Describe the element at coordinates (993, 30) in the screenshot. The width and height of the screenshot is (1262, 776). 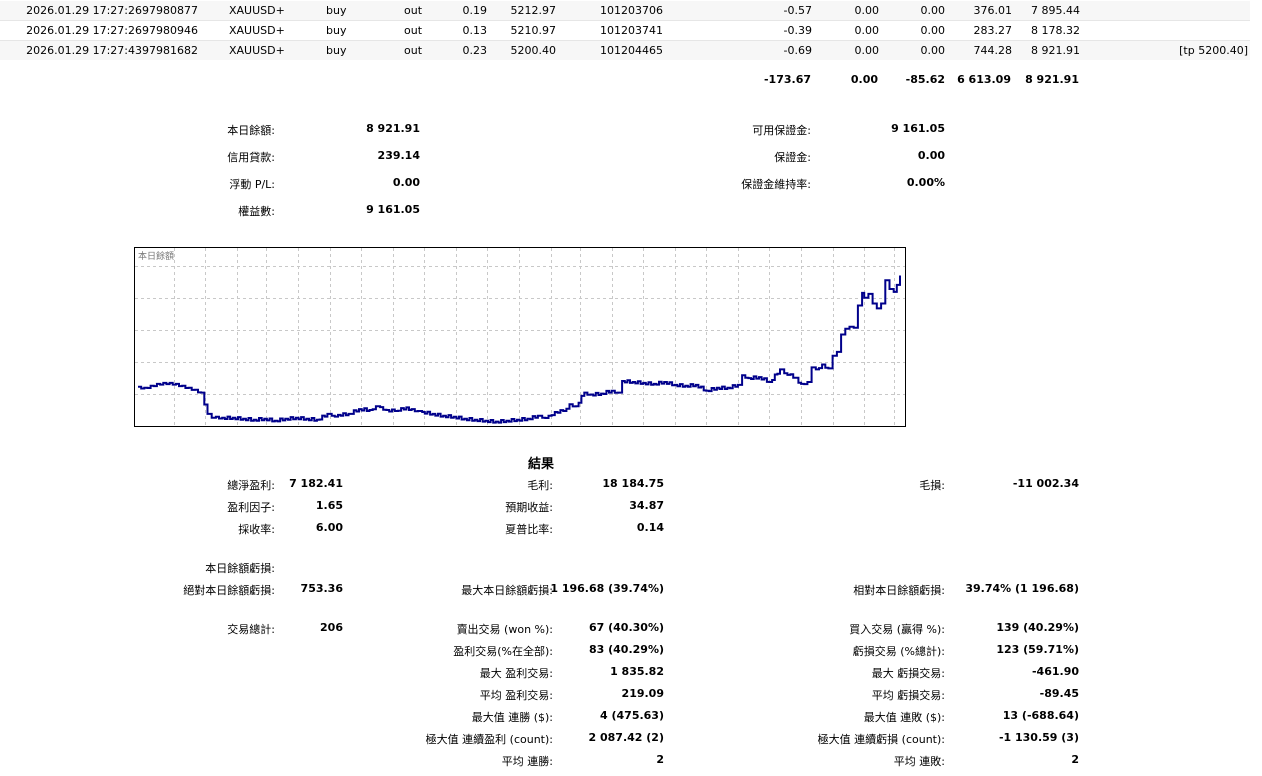
I see `deal-profit: 283.27` at that location.